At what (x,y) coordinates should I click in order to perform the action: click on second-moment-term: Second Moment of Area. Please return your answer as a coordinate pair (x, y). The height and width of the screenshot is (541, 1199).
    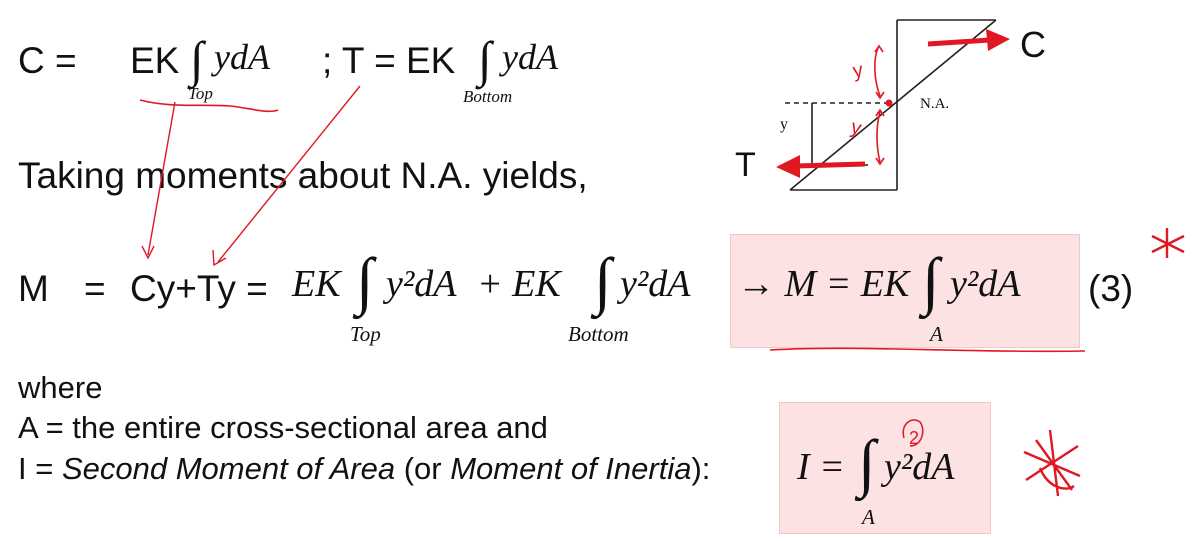
    Looking at the image, I should click on (228, 468).